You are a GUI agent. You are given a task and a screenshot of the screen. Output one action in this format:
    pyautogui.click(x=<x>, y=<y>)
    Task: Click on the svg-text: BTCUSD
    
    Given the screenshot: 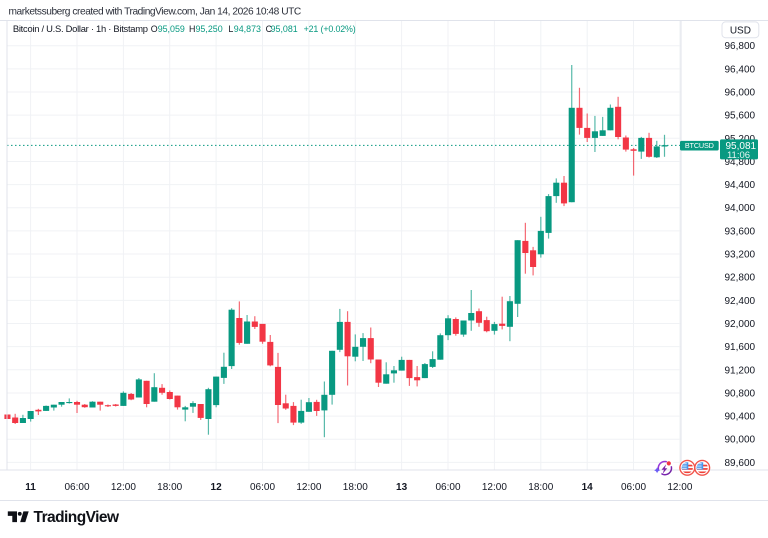 What is the action you would take?
    pyautogui.click(x=699, y=145)
    